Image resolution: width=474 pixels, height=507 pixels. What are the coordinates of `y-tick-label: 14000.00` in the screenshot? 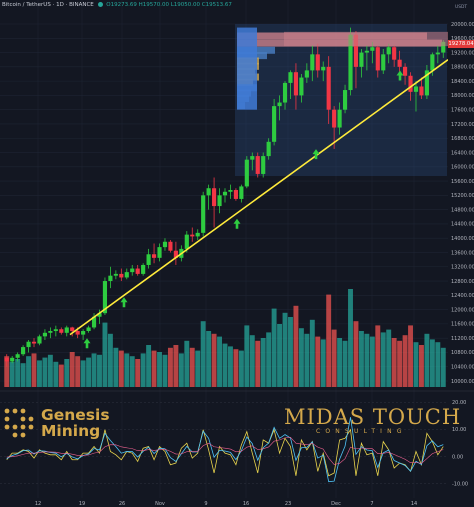 It's located at (462, 239).